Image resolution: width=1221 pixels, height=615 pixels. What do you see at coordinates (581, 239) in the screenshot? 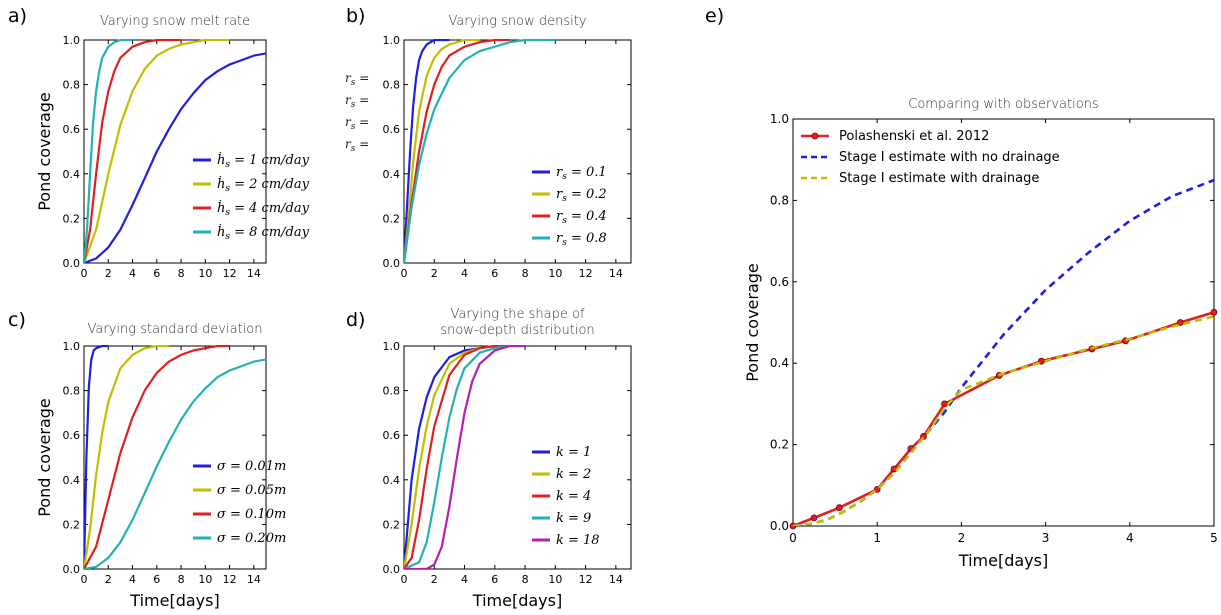
I see `legend-label: rs = 0.8` at bounding box center [581, 239].